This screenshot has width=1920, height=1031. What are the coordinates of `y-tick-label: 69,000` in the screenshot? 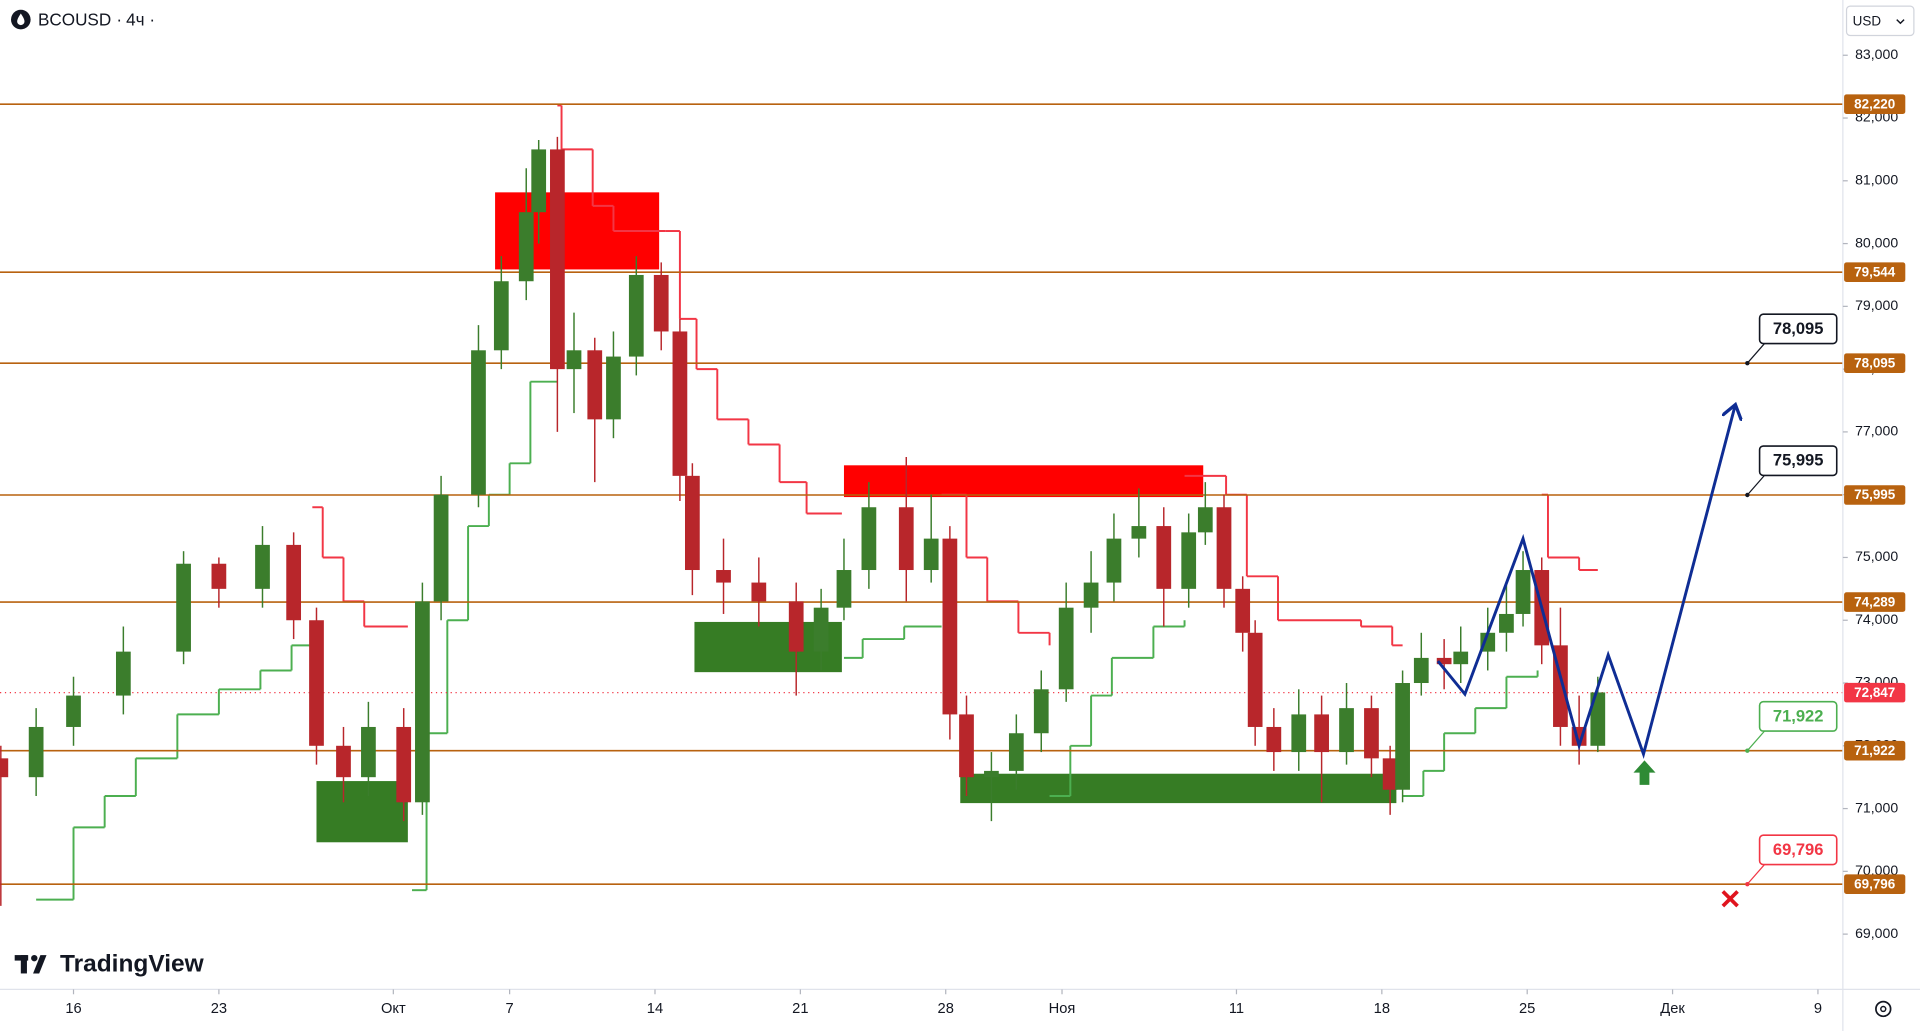 It's located at (1876, 933).